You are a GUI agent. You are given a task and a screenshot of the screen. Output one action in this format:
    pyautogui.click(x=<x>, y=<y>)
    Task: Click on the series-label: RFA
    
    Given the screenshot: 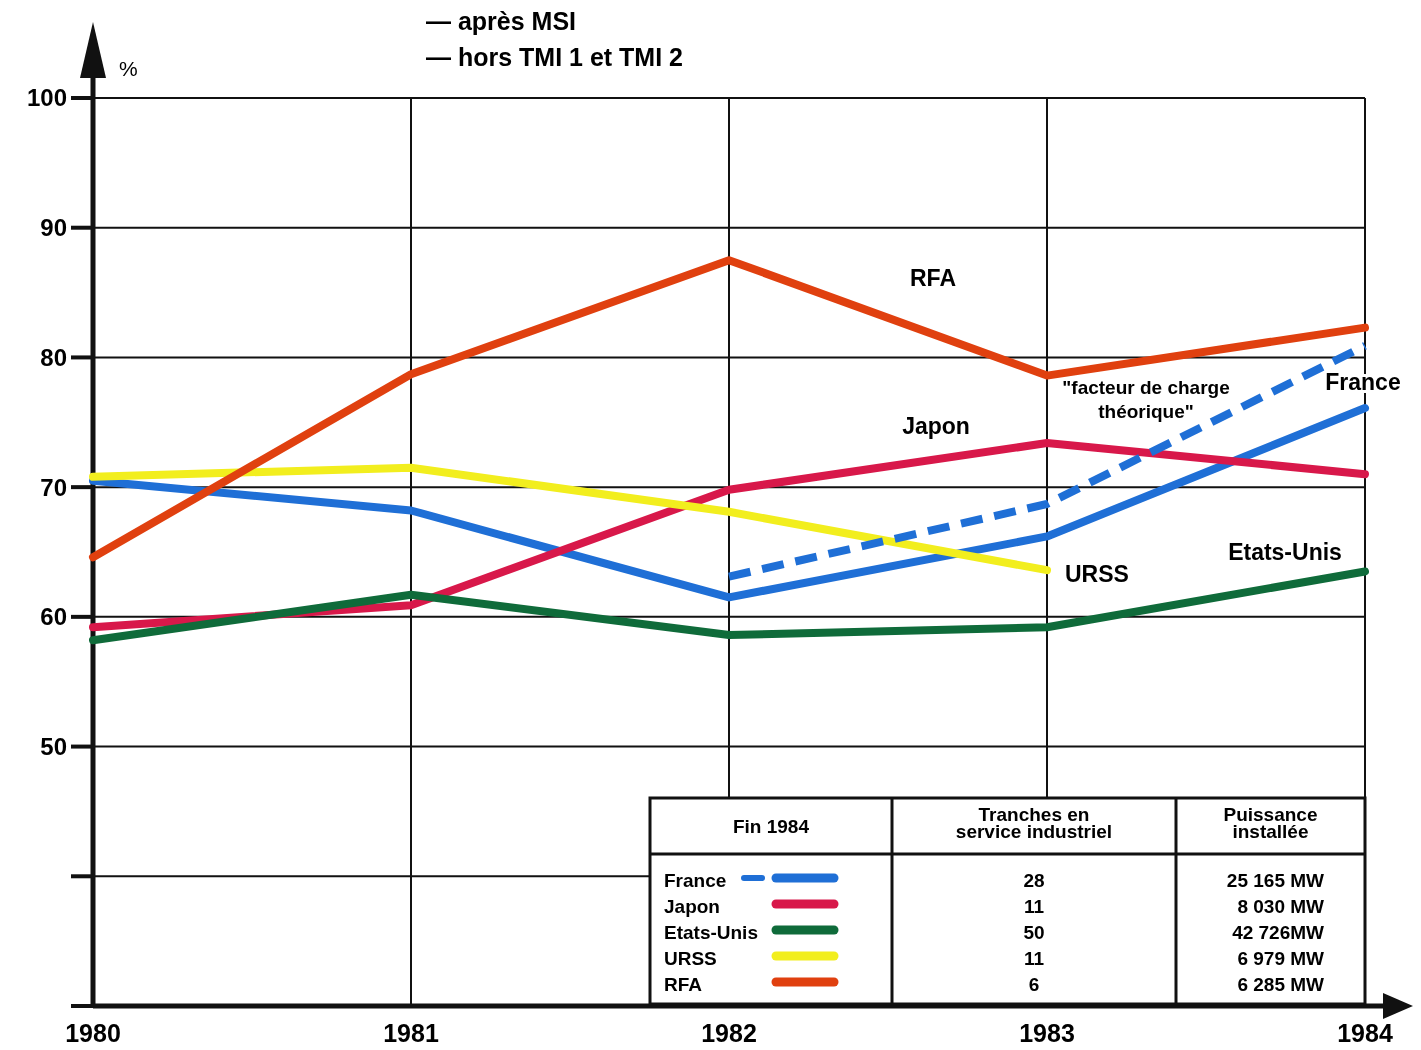 What is the action you would take?
    pyautogui.click(x=933, y=278)
    